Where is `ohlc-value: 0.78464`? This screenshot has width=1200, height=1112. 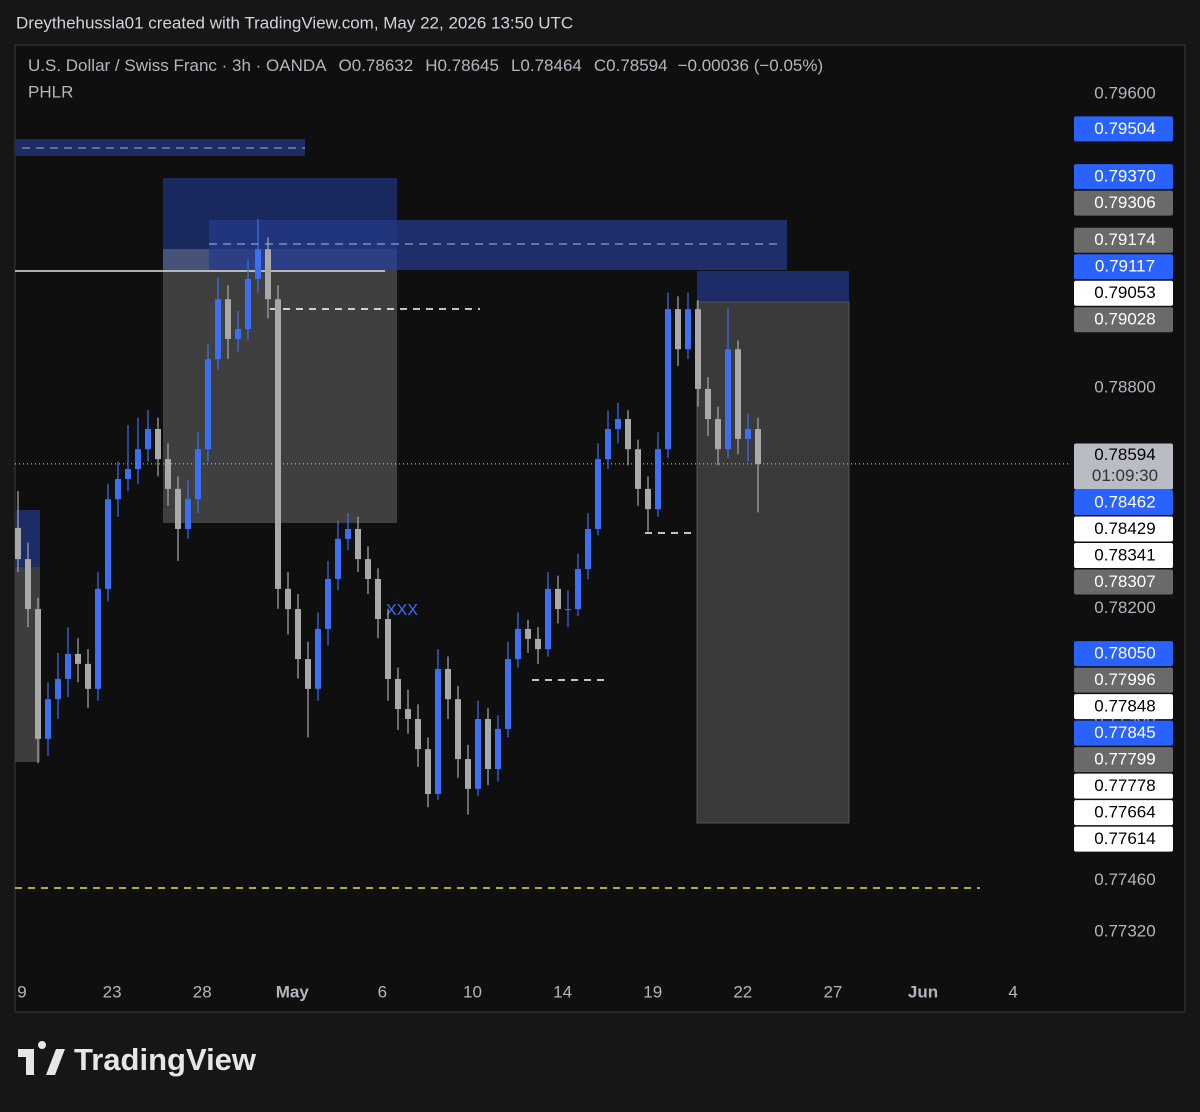 ohlc-value: 0.78464 is located at coordinates (550, 65).